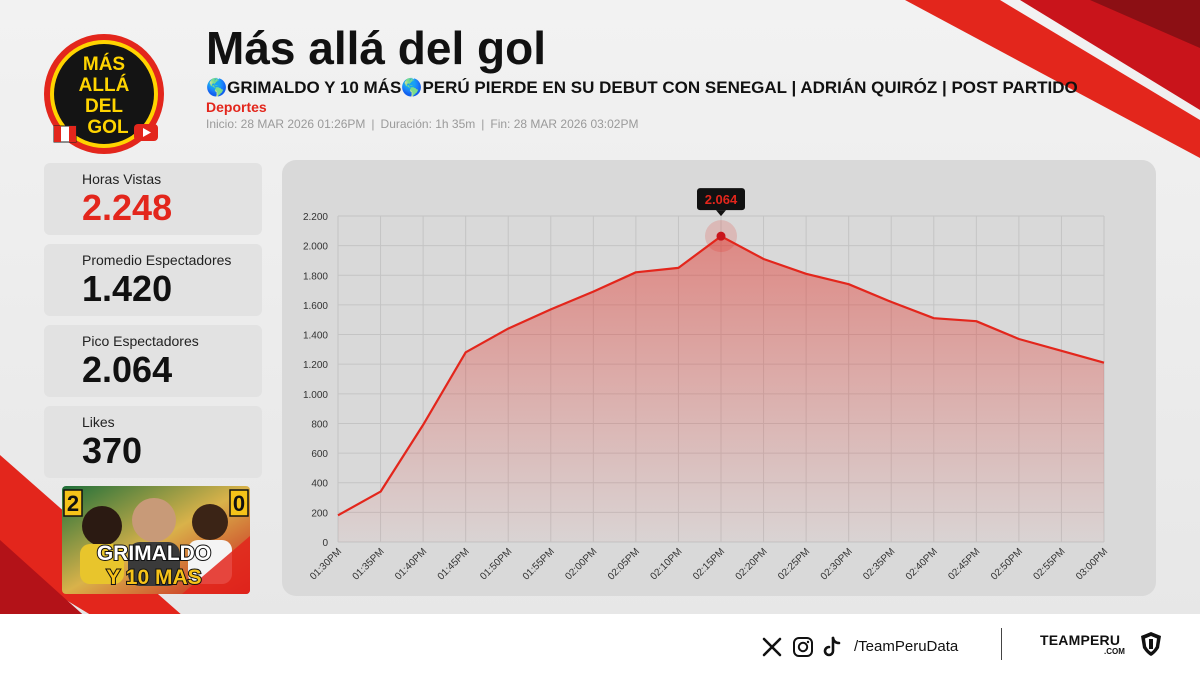 The height and width of the screenshot is (675, 1200). I want to click on x-tick-label: 02:55PM, so click(1049, 564).